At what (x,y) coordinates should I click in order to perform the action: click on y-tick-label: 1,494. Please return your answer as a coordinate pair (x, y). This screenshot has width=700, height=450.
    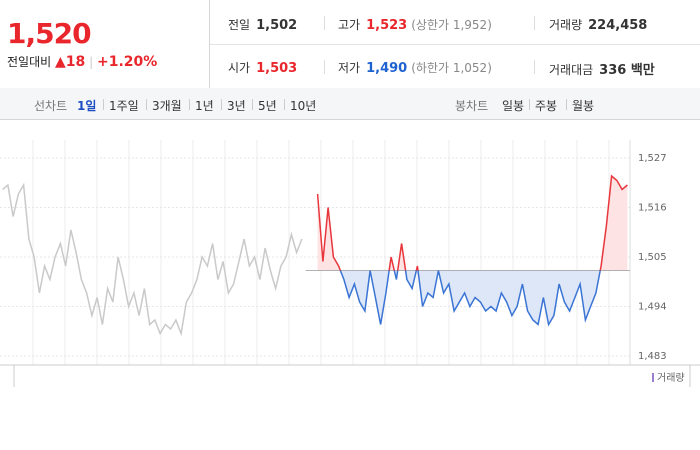
    Looking at the image, I should click on (652, 307).